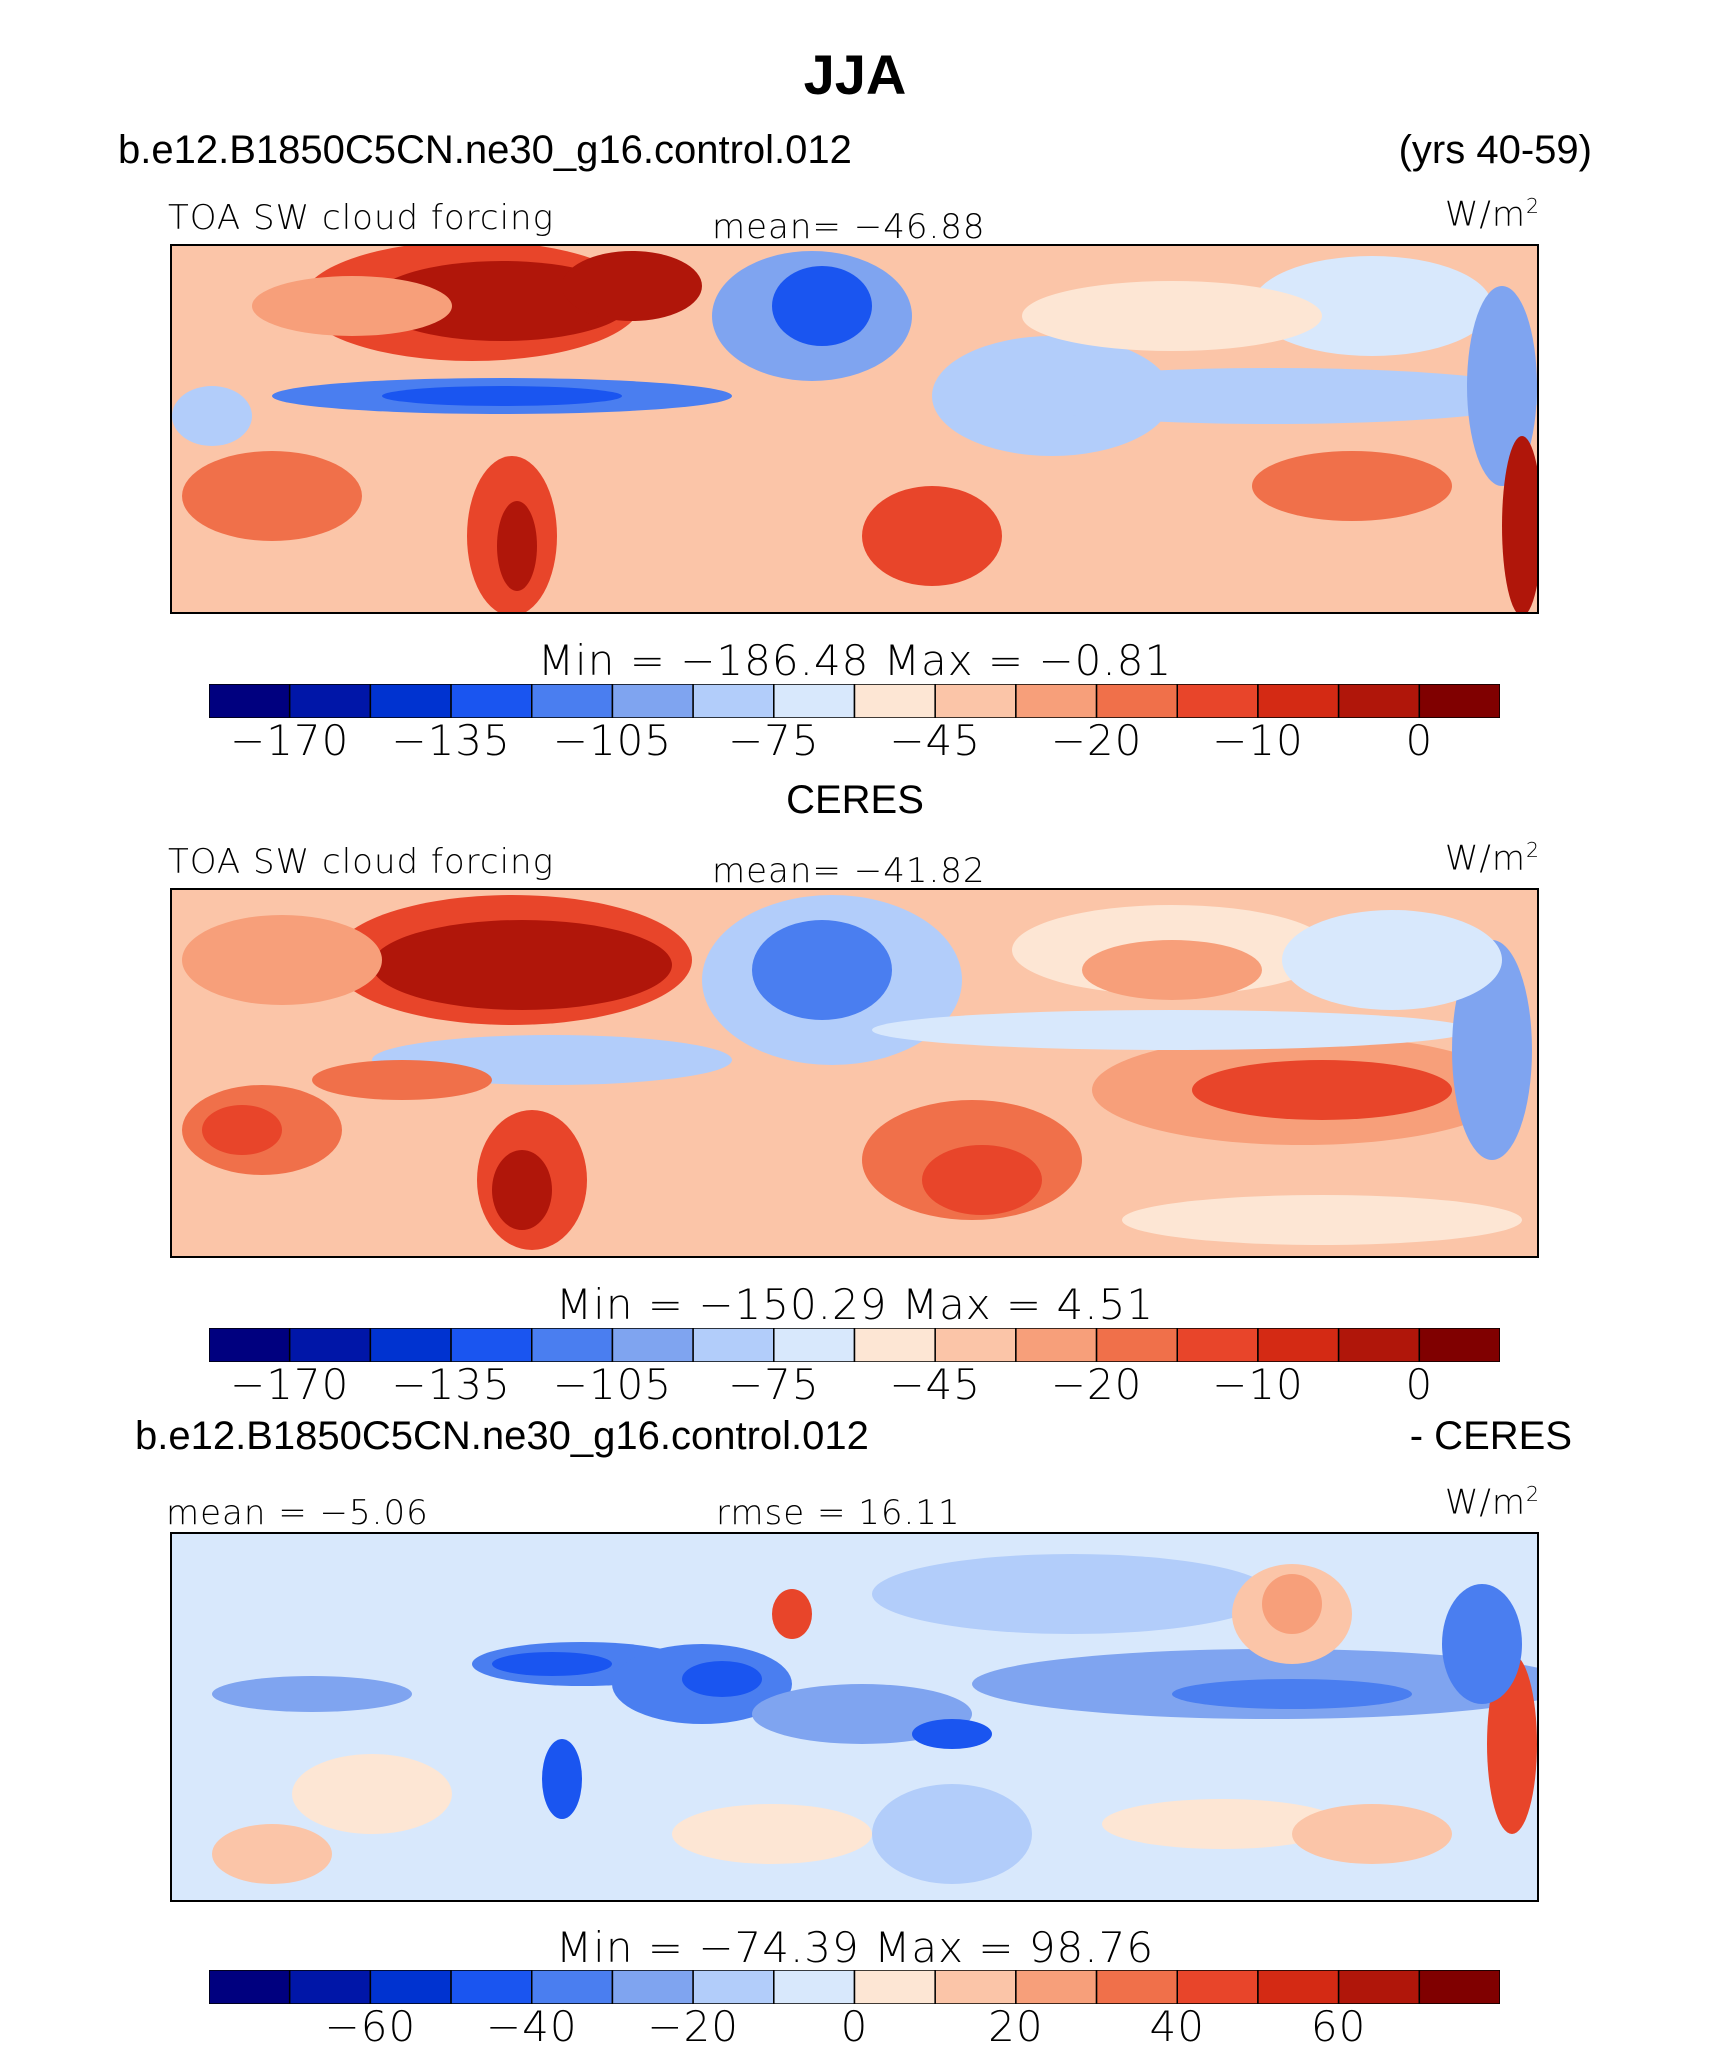 Image resolution: width=1710 pixels, height=2064 pixels. Describe the element at coordinates (1016, 2026) in the screenshot. I see `colorbar-tick-label: 20` at that location.